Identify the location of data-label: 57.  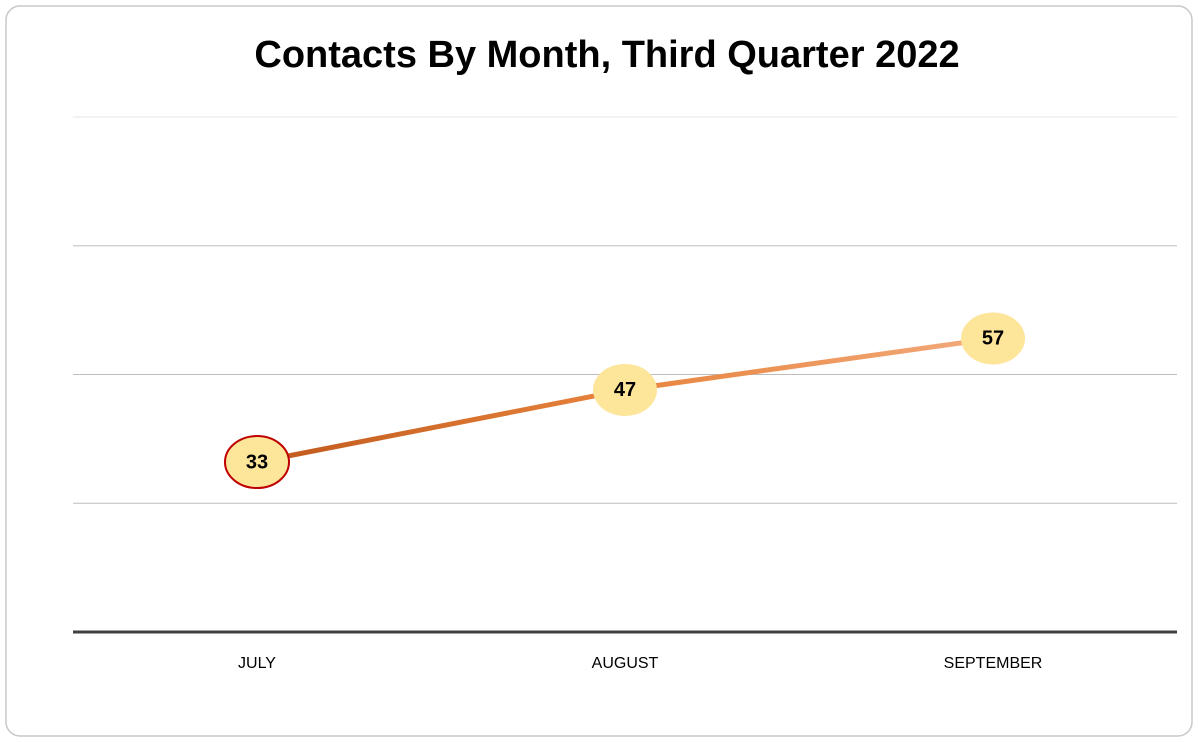
(993, 339).